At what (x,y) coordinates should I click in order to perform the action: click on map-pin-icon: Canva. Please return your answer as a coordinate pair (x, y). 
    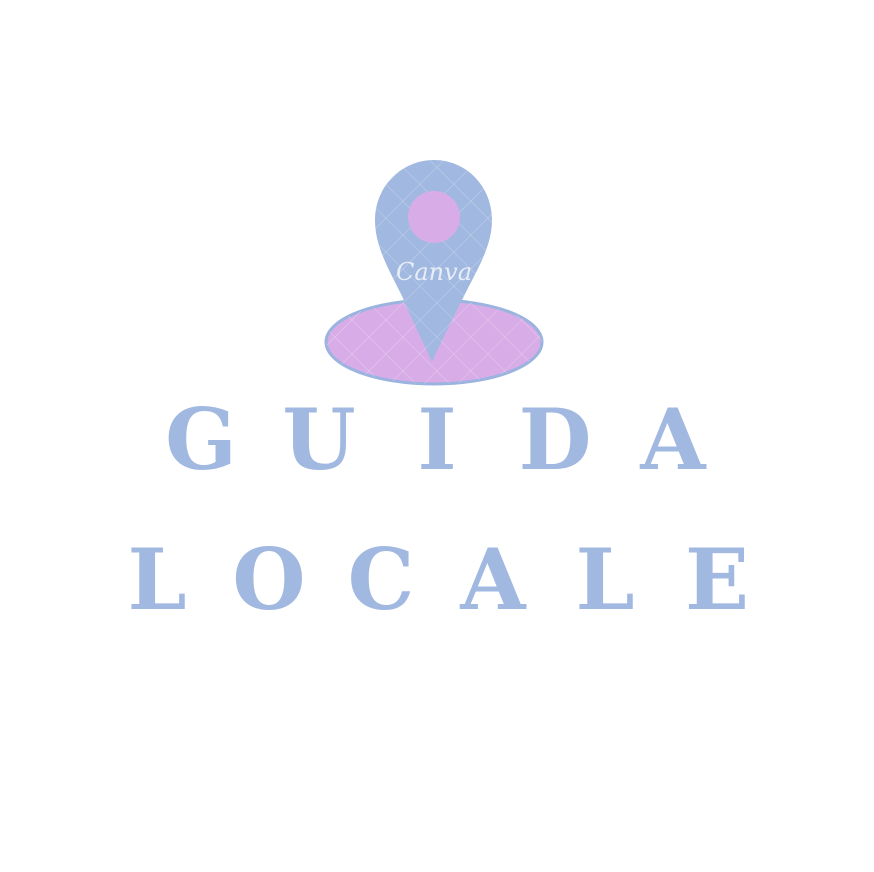
    Looking at the image, I should click on (434, 271).